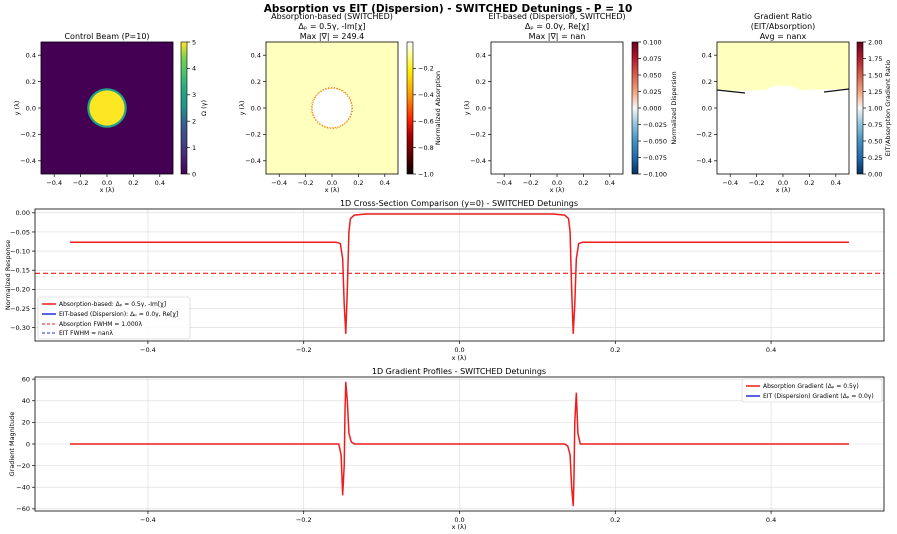 The image size is (897, 534). What do you see at coordinates (655, 141) in the screenshot?
I see `colorbar-tick-label: −0.050` at bounding box center [655, 141].